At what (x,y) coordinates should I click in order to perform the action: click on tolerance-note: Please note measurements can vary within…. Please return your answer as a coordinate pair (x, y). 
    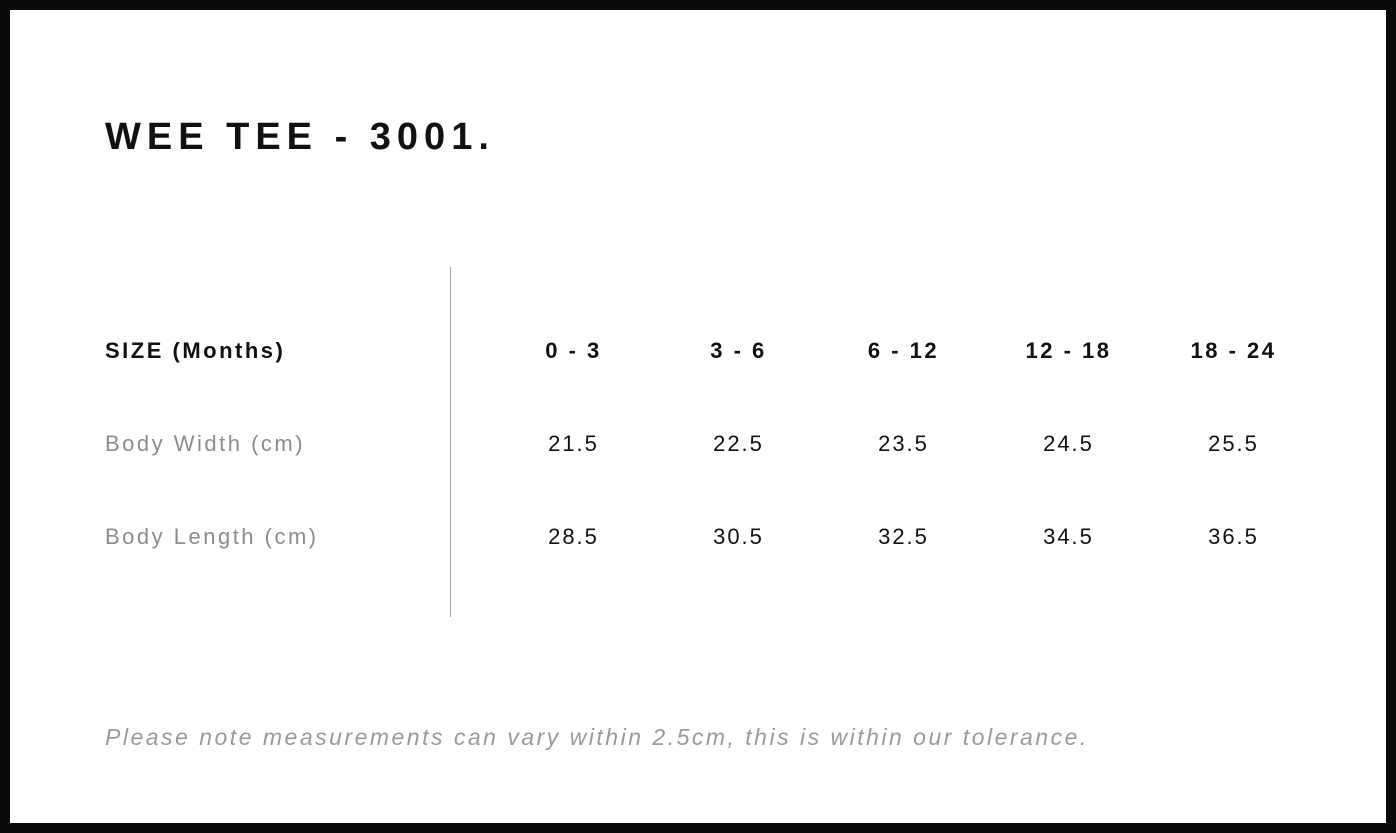
    Looking at the image, I should click on (597, 737).